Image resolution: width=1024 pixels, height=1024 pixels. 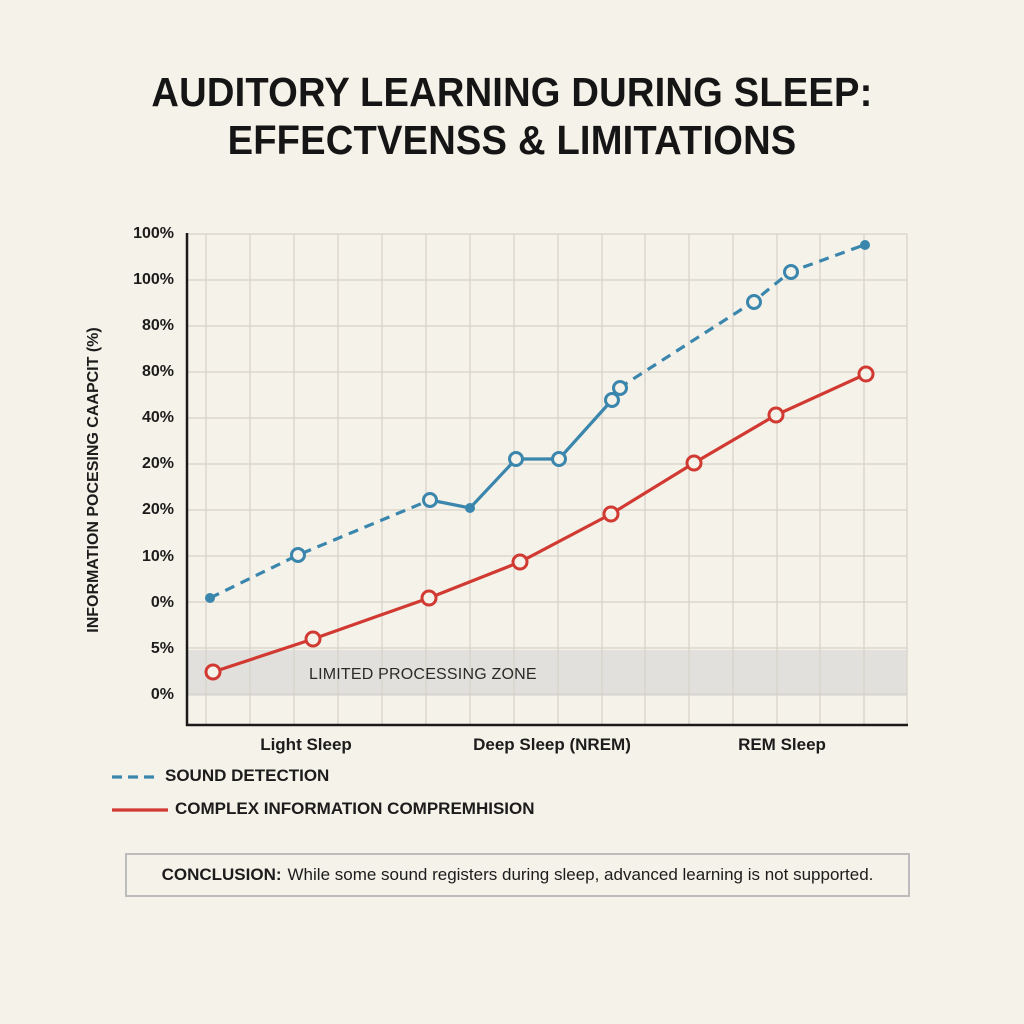 I want to click on x-category-label: Deep Sleep (NREM), so click(x=552, y=744).